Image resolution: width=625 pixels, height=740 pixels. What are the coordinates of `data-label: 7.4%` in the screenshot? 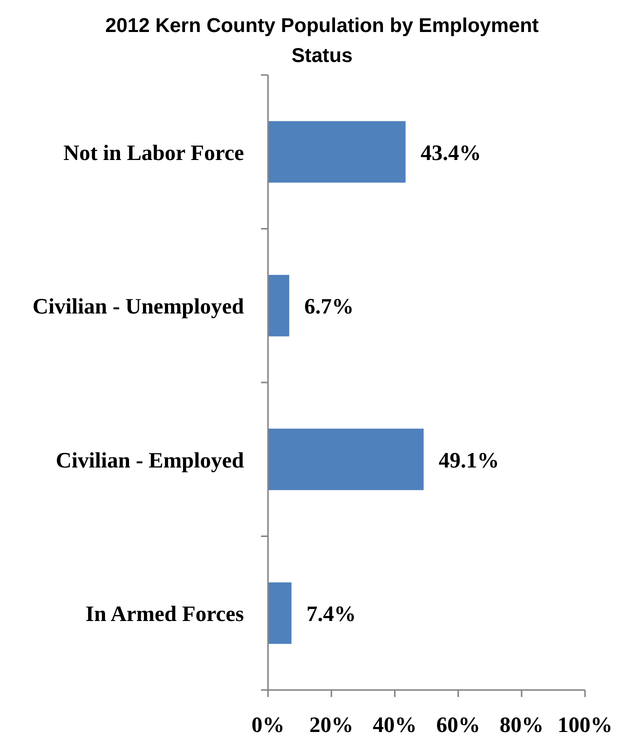 It's located at (331, 613).